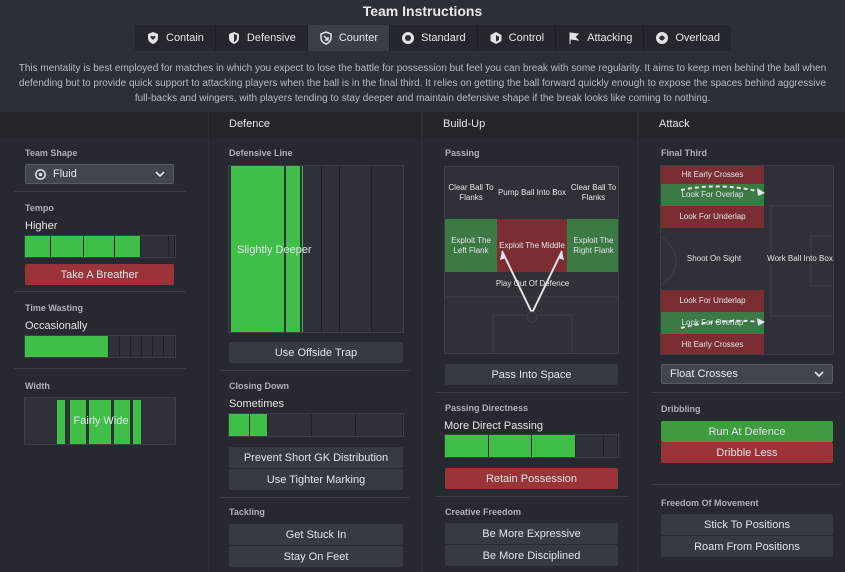 The image size is (845, 572). Describe the element at coordinates (100, 246) in the screenshot. I see `tempo-slider` at that location.